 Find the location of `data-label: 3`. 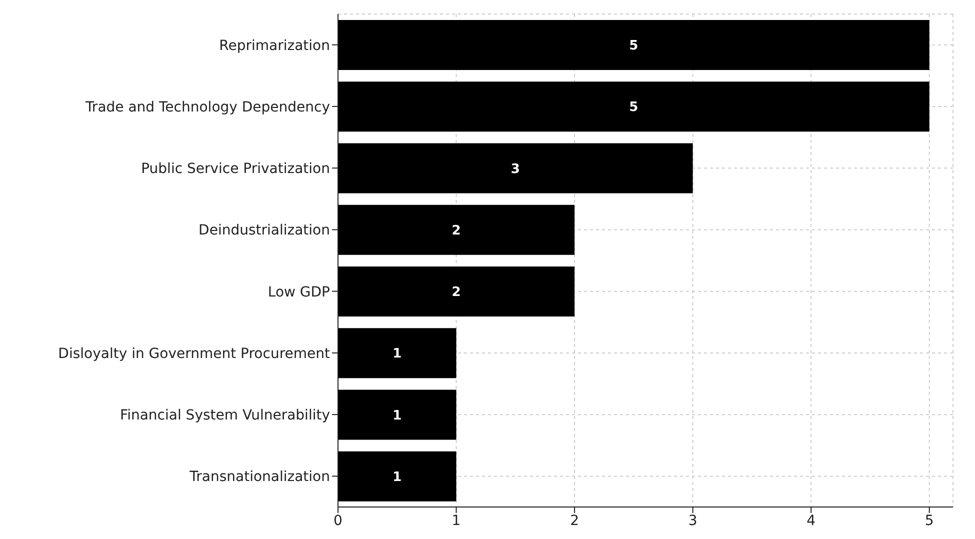

data-label: 3 is located at coordinates (515, 169).